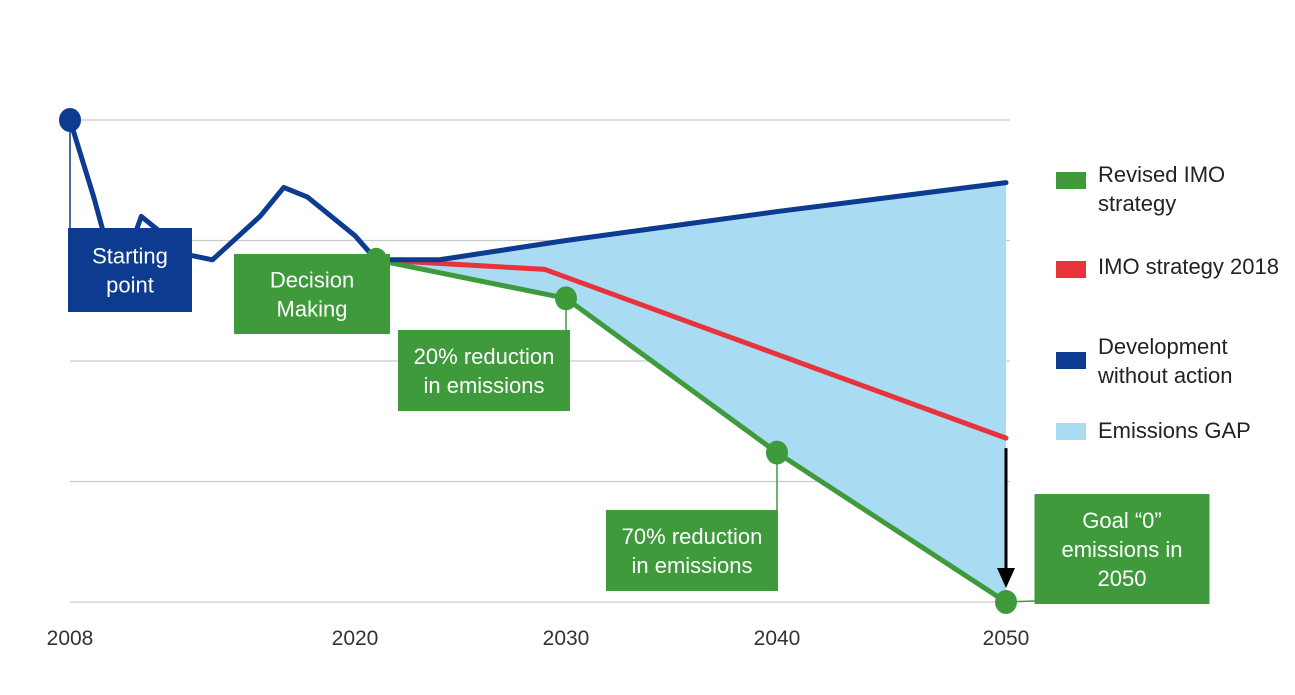 This screenshot has width=1295, height=695. Describe the element at coordinates (1071, 360) in the screenshot. I see `legend-swatch-no-action` at that location.